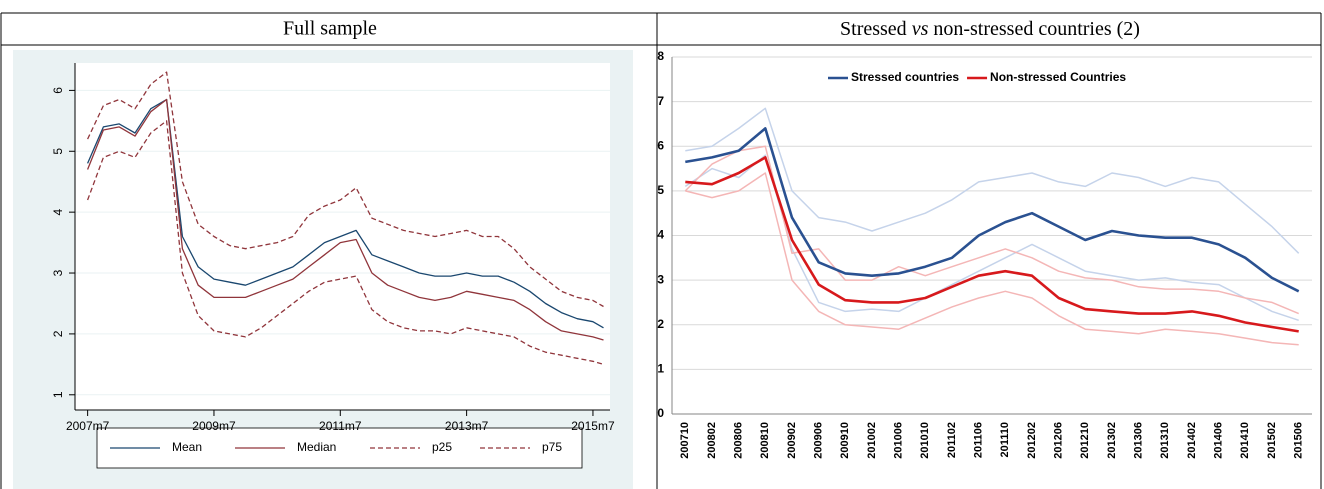 The height and width of the screenshot is (489, 1324). I want to click on legend-label: Mean, so click(187, 447).